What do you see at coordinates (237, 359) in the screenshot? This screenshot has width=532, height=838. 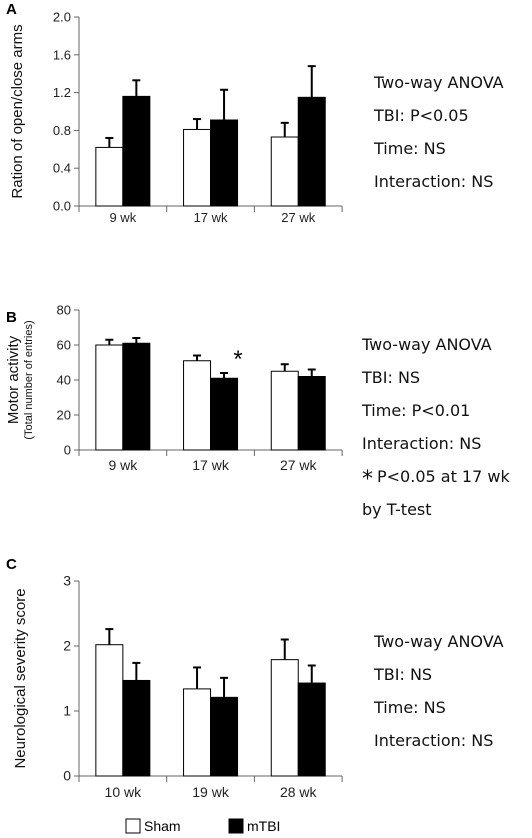 I see `significance-star-b: *` at bounding box center [237, 359].